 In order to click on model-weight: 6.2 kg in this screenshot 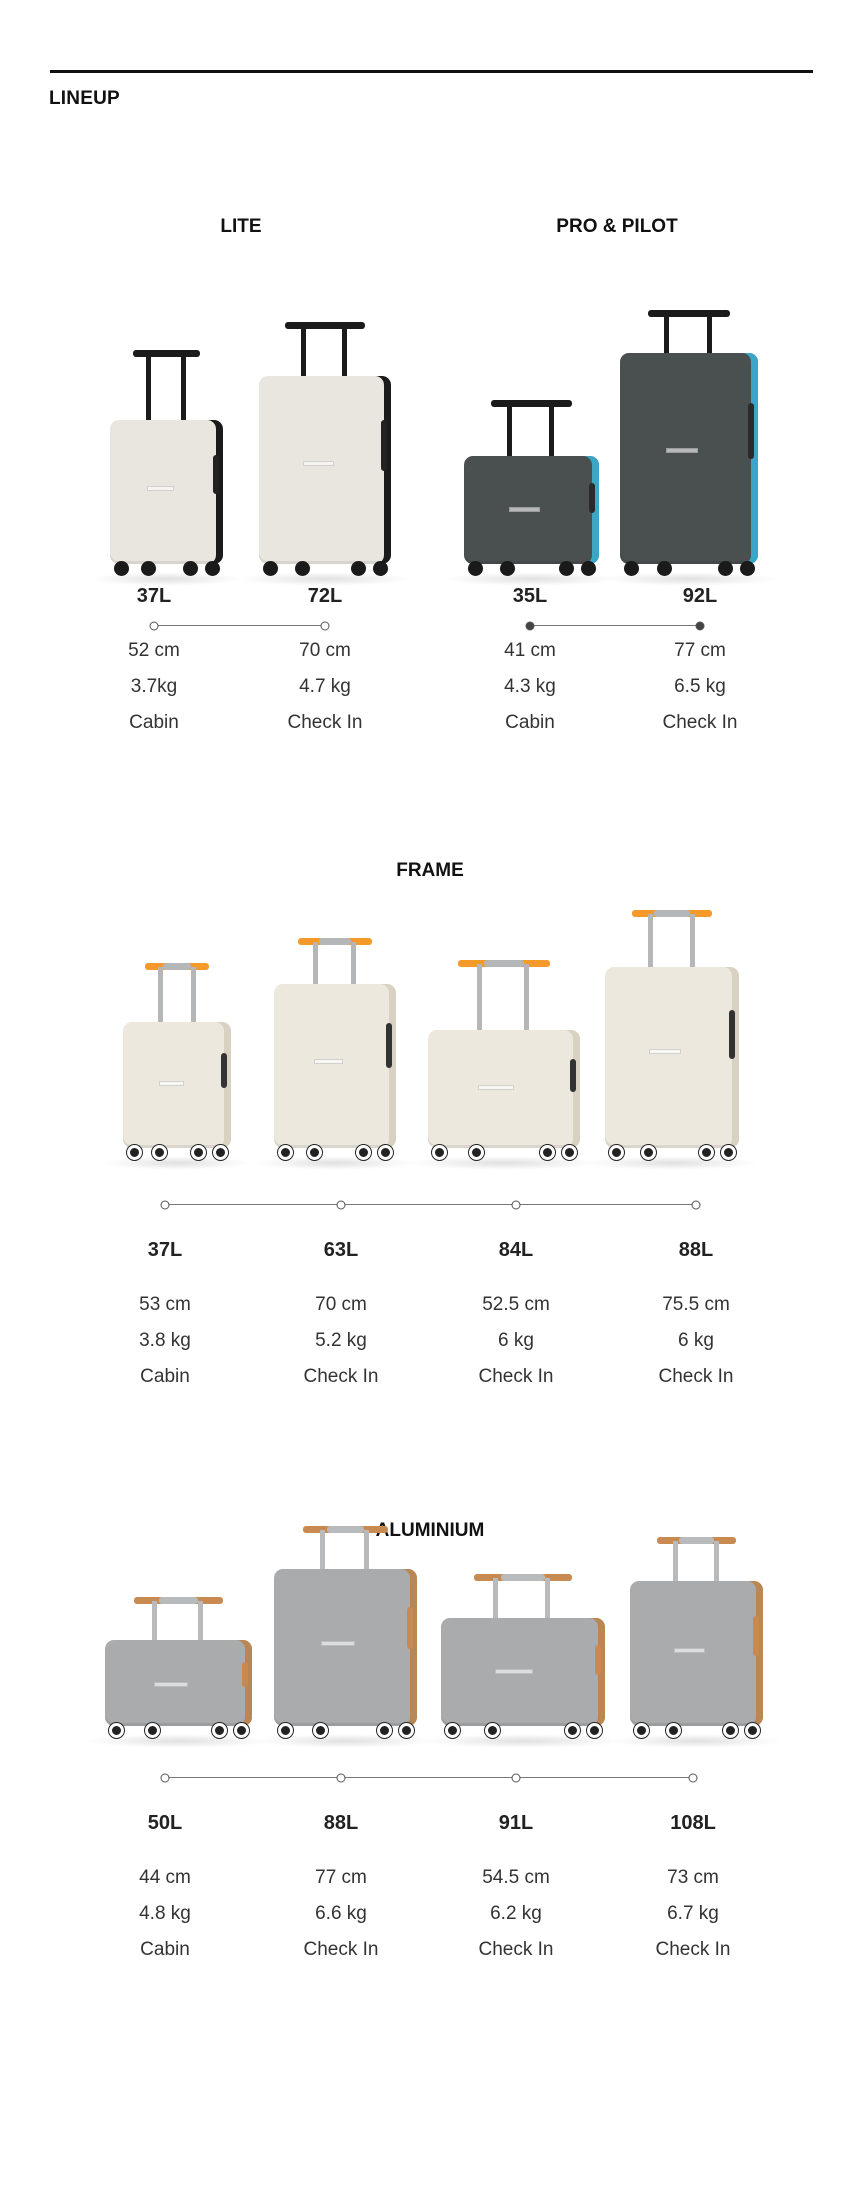, I will do `click(516, 1913)`.